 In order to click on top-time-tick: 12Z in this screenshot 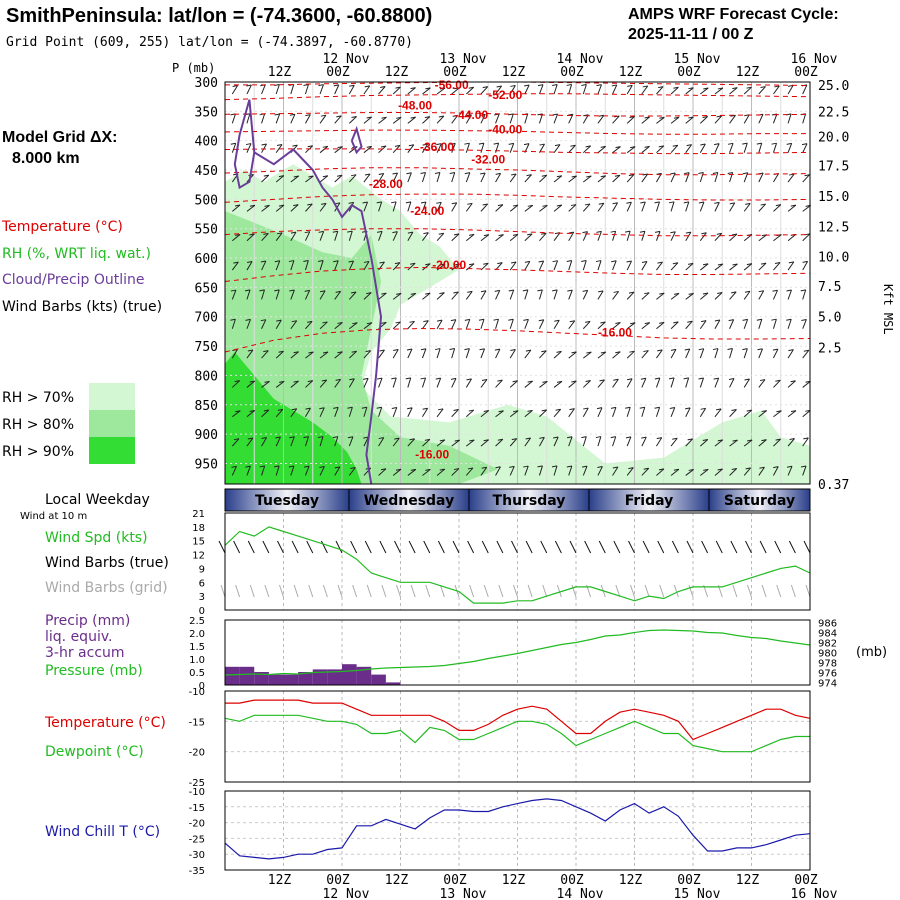, I will do `click(748, 72)`.